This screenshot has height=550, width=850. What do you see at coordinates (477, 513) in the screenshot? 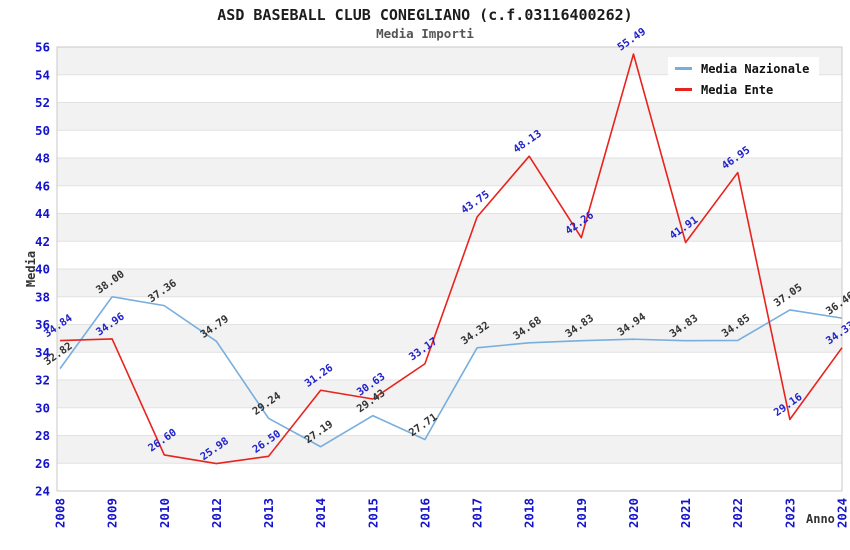
I see `x-tick-label: 2017` at bounding box center [477, 513].